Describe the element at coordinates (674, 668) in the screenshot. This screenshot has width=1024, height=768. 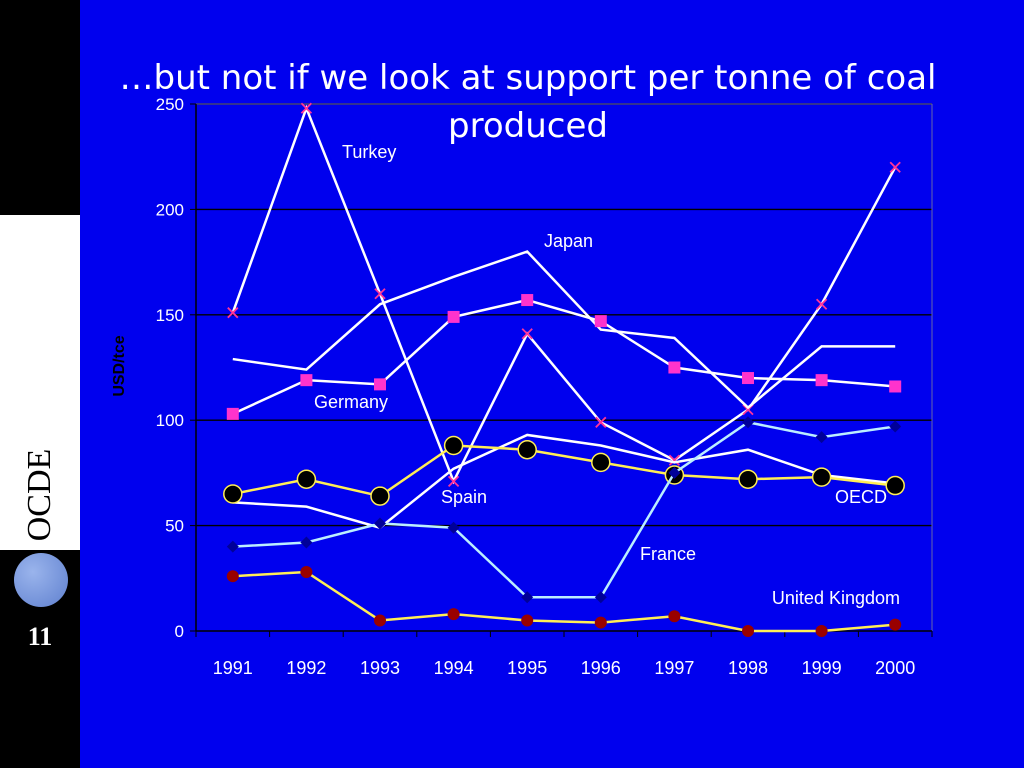
I see `x-tick-label: 1997` at that location.